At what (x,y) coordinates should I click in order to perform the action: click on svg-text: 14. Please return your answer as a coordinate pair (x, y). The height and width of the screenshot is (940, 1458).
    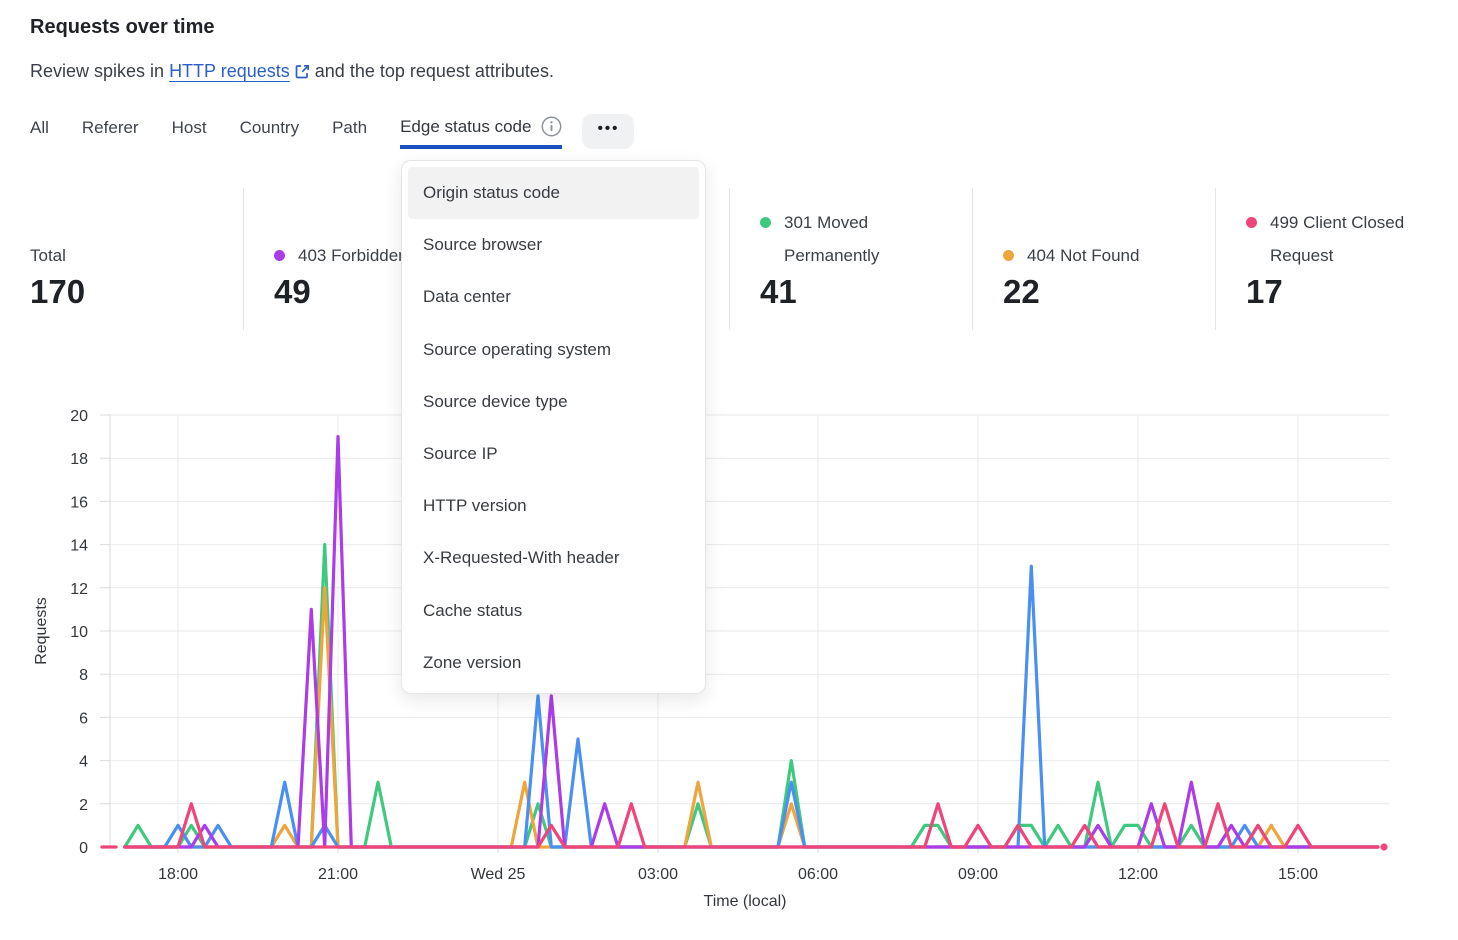
    Looking at the image, I should click on (79, 546).